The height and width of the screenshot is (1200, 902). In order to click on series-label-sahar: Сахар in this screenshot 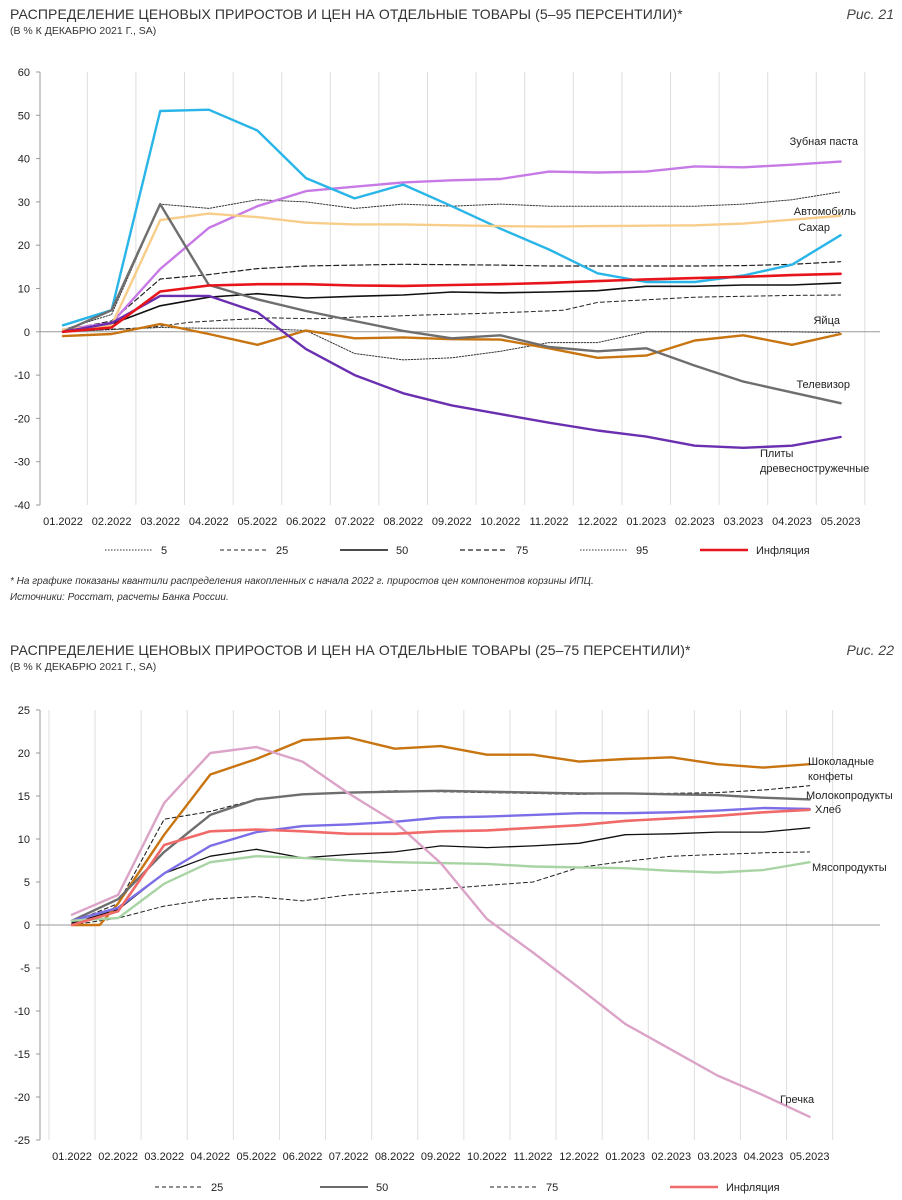, I will do `click(814, 228)`.